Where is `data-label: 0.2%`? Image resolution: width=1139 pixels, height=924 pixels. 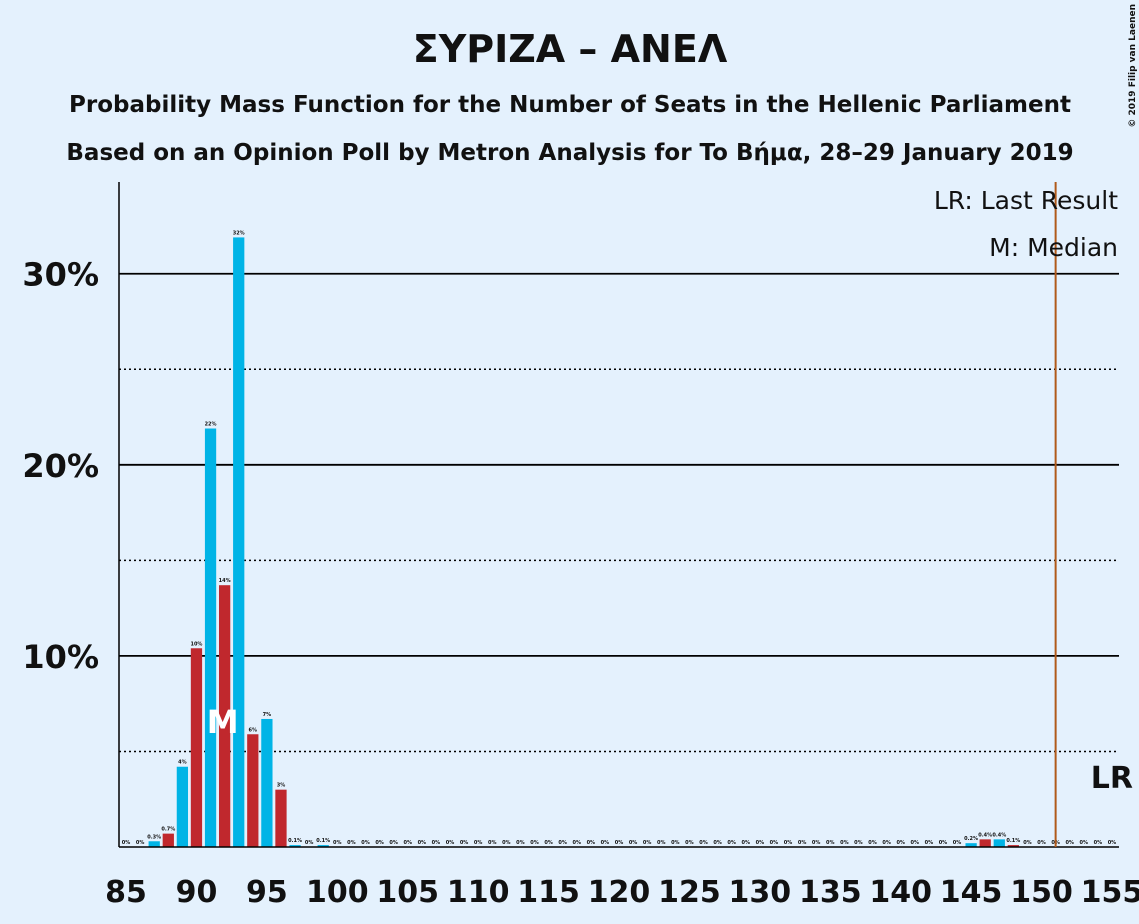
data-label: 0.2% is located at coordinates (971, 839).